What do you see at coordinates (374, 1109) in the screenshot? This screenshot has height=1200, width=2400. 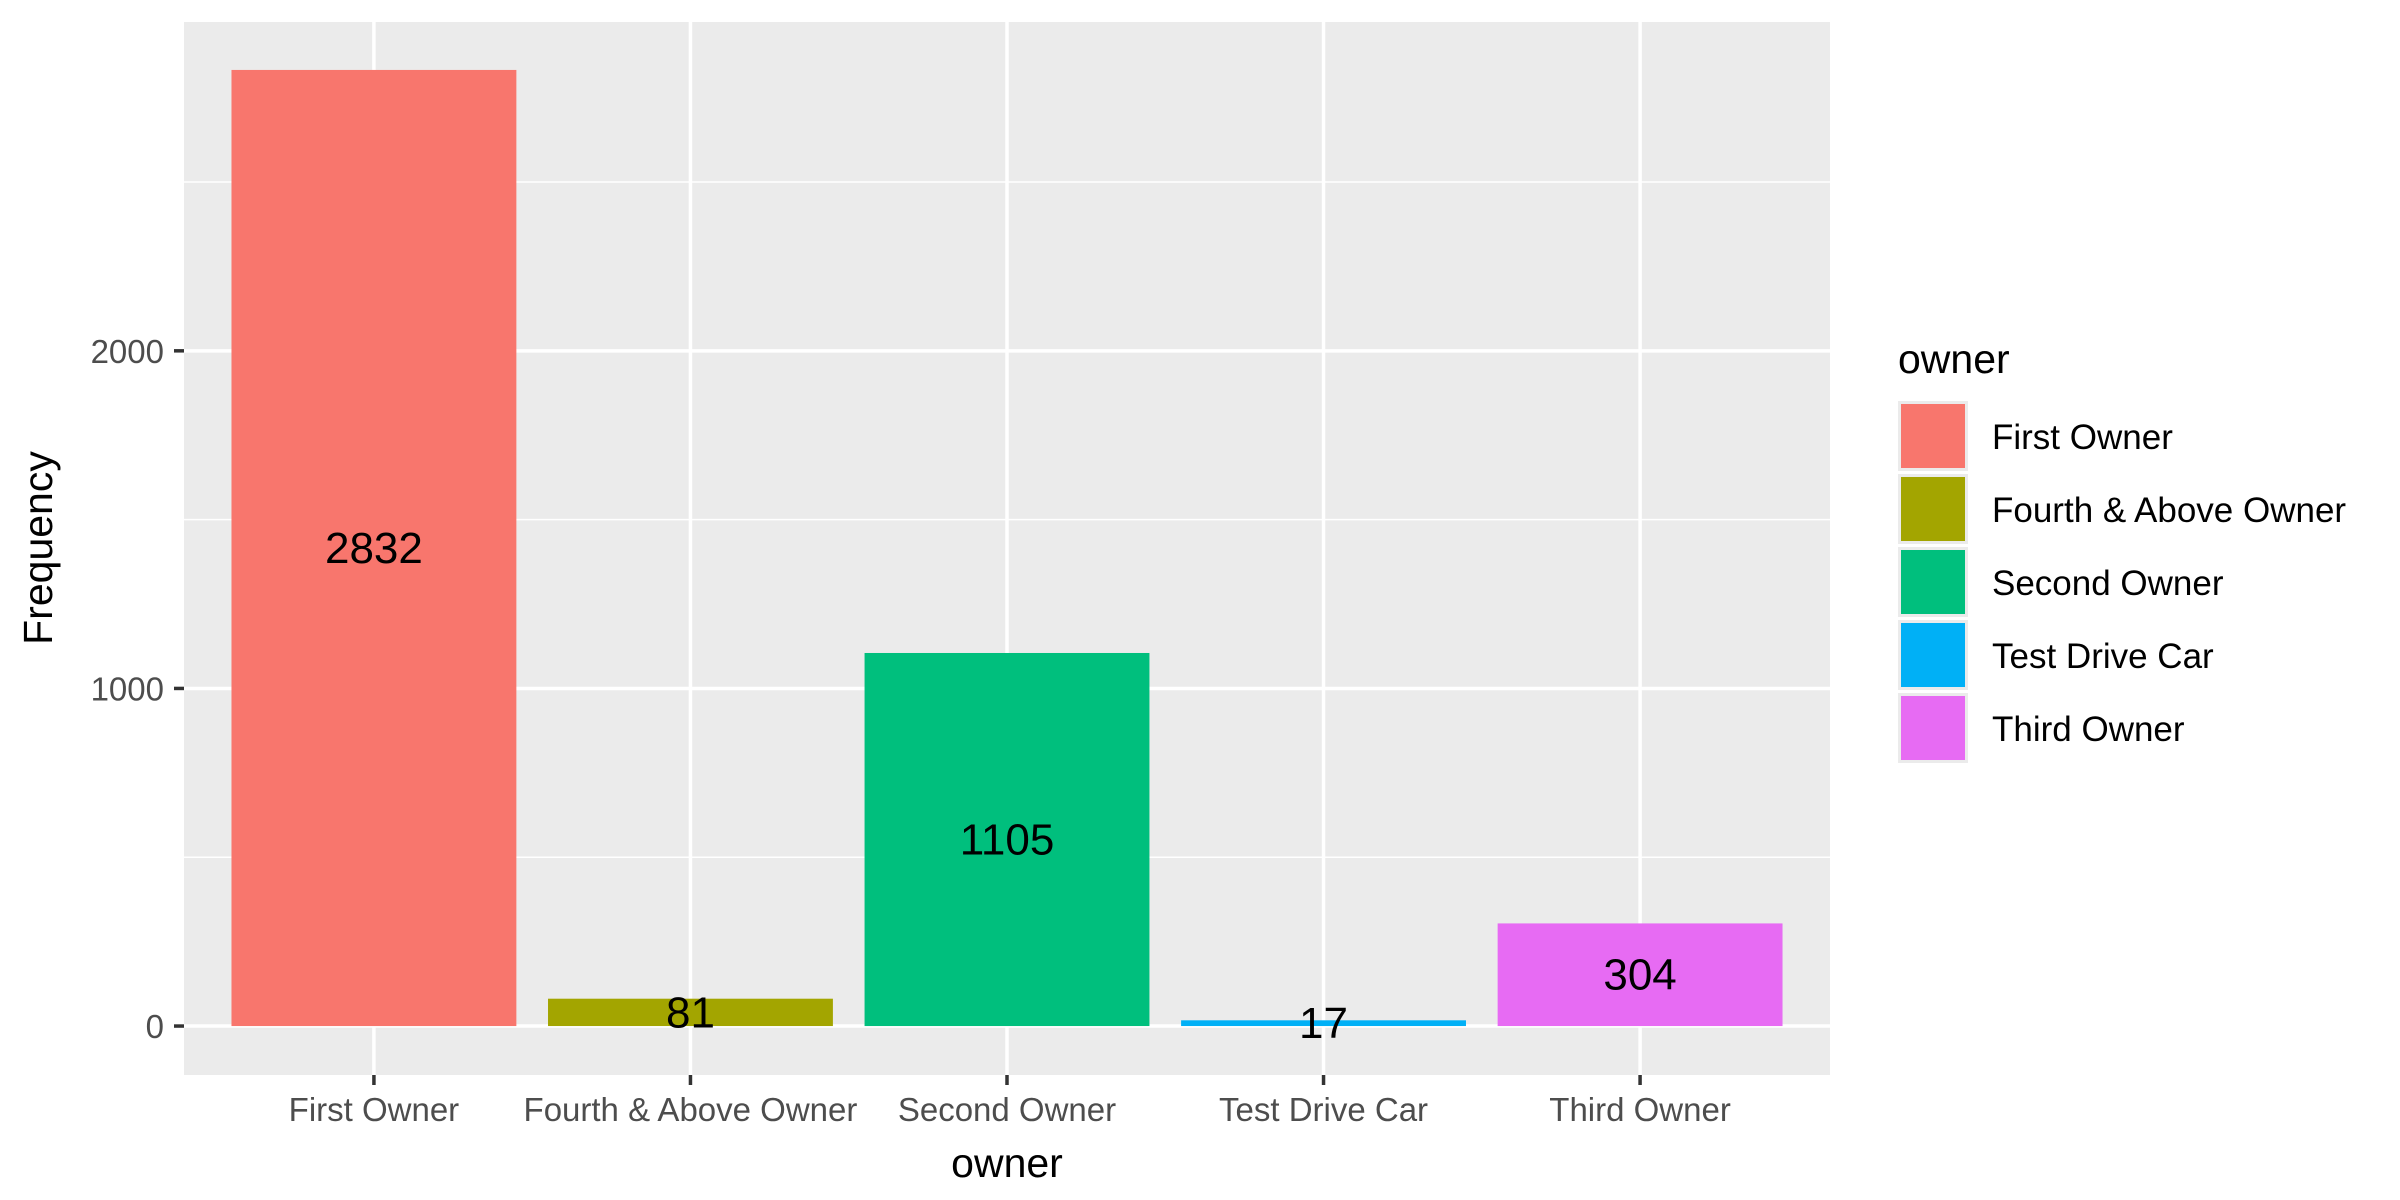 I see `x-tick-label: First Owner` at bounding box center [374, 1109].